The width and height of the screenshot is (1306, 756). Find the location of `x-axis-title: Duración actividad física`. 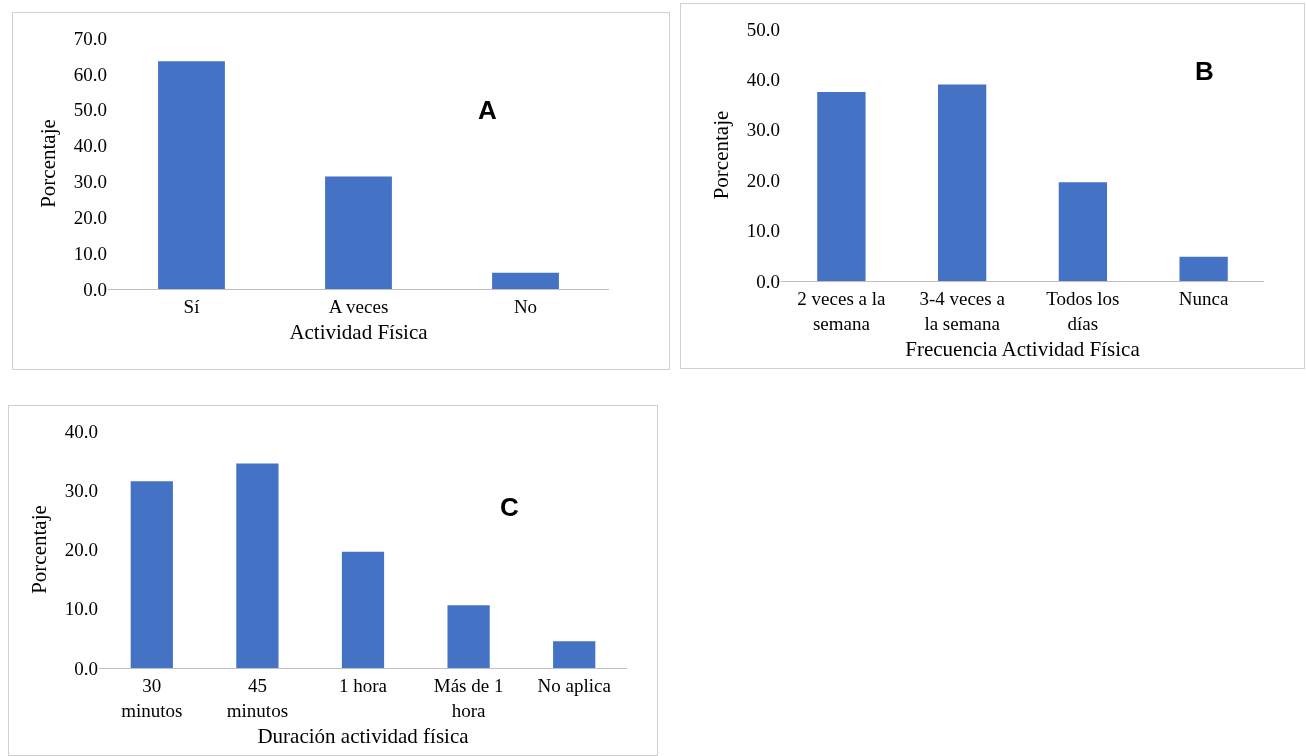

x-axis-title: Duración actividad física is located at coordinates (363, 735).